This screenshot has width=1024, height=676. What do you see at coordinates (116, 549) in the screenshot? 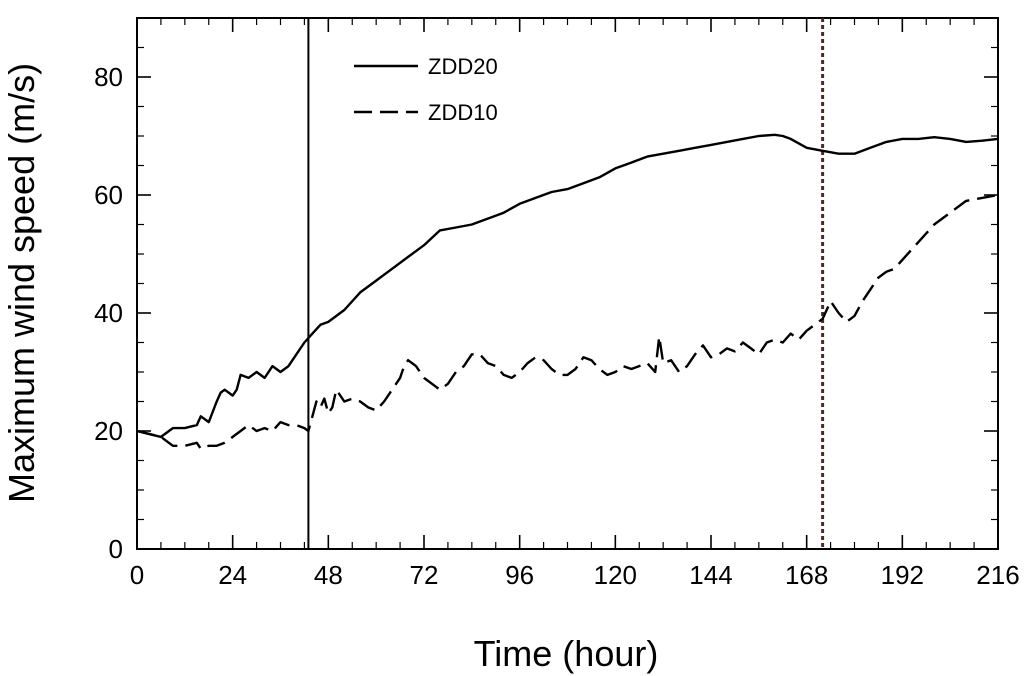
I see `y-tick-label: 0` at bounding box center [116, 549].